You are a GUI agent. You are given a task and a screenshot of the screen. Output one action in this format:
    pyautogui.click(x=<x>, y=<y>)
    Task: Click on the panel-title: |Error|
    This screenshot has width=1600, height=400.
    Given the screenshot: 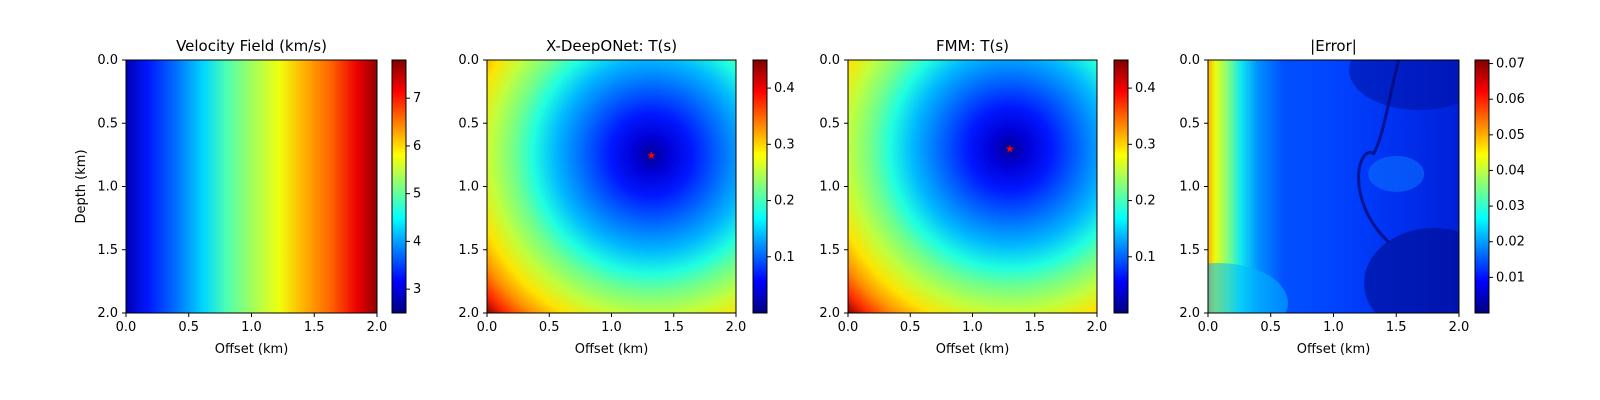 What is the action you would take?
    pyautogui.click(x=1333, y=46)
    